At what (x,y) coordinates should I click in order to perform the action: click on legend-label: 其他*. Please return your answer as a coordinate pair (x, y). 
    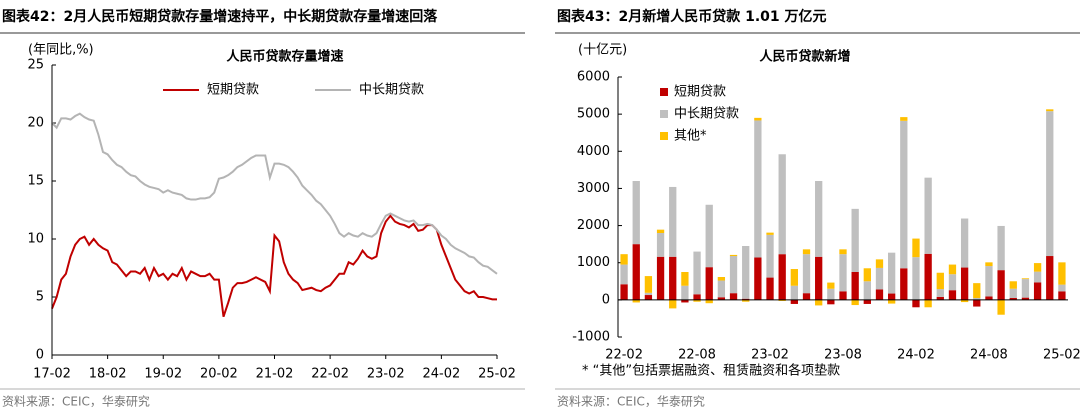
    Looking at the image, I should click on (690, 136).